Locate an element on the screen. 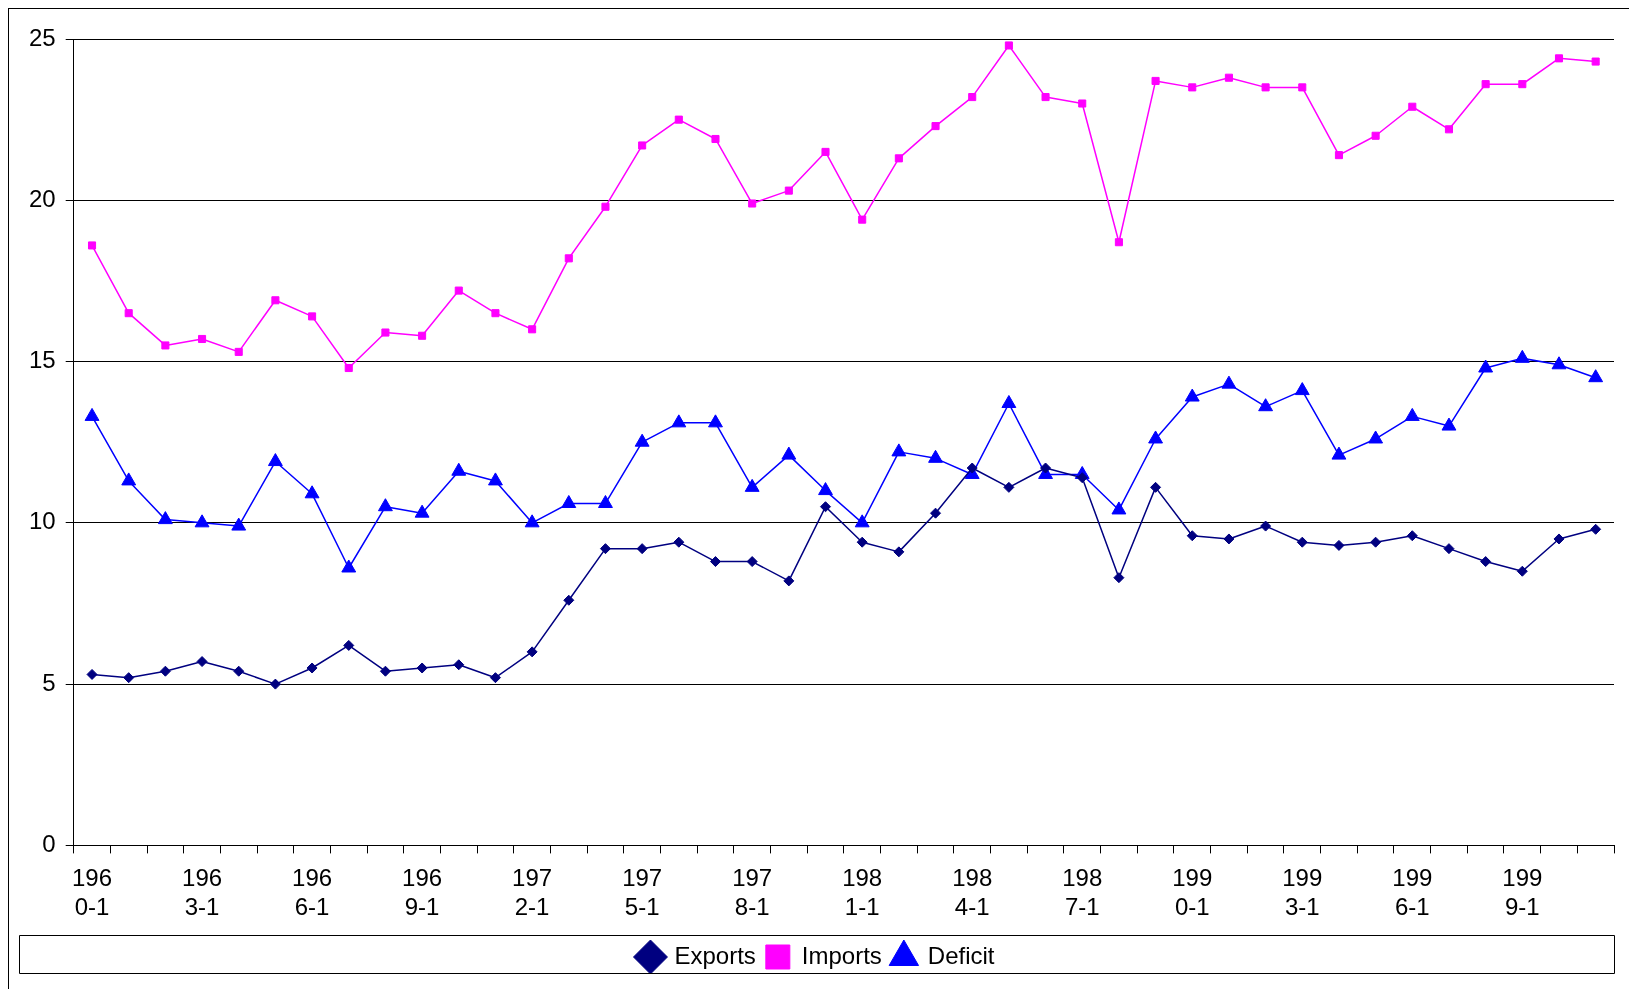 Image resolution: width=1648 pixels, height=1002 pixels. x-tick-label: 1984-1 is located at coordinates (972, 892).